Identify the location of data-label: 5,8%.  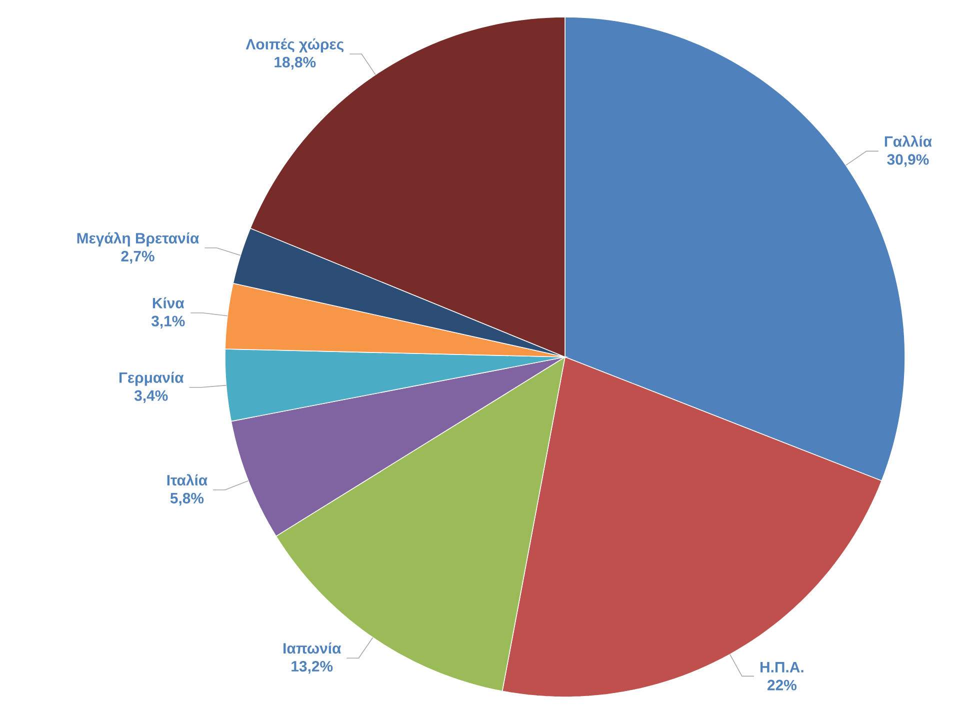
(187, 499).